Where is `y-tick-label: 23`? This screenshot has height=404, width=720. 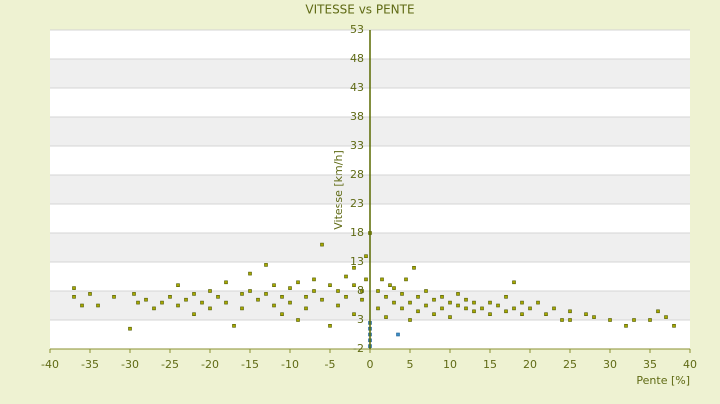
y-tick-label: 23 is located at coordinates (357, 203).